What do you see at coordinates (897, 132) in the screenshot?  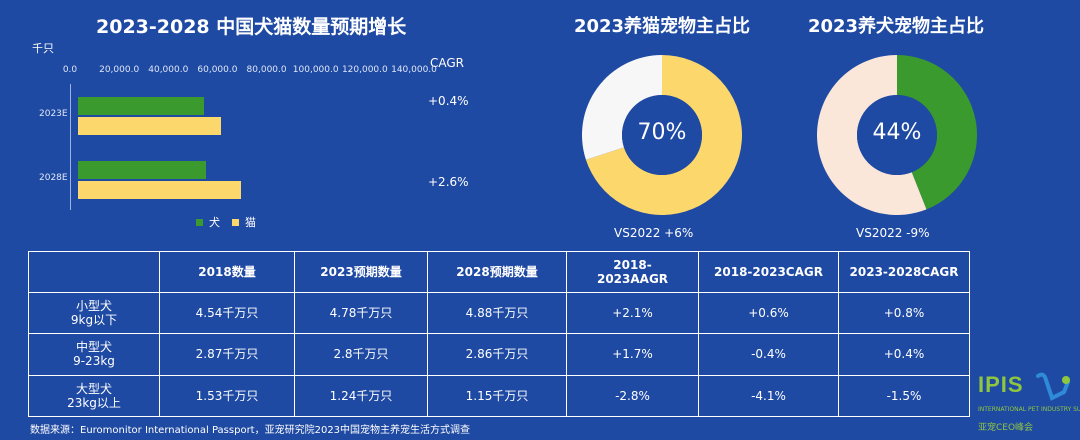 I see `dog-pie-center-label: 44%` at bounding box center [897, 132].